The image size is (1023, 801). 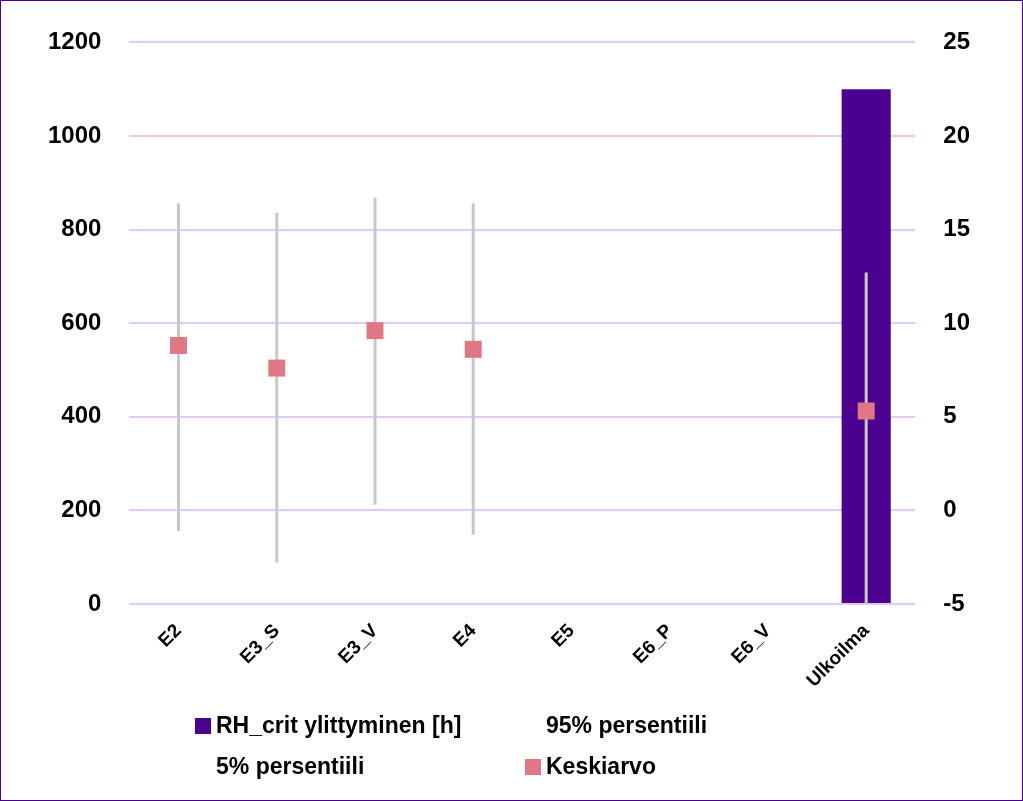 What do you see at coordinates (75, 41) in the screenshot?
I see `y-tick-label: 1200` at bounding box center [75, 41].